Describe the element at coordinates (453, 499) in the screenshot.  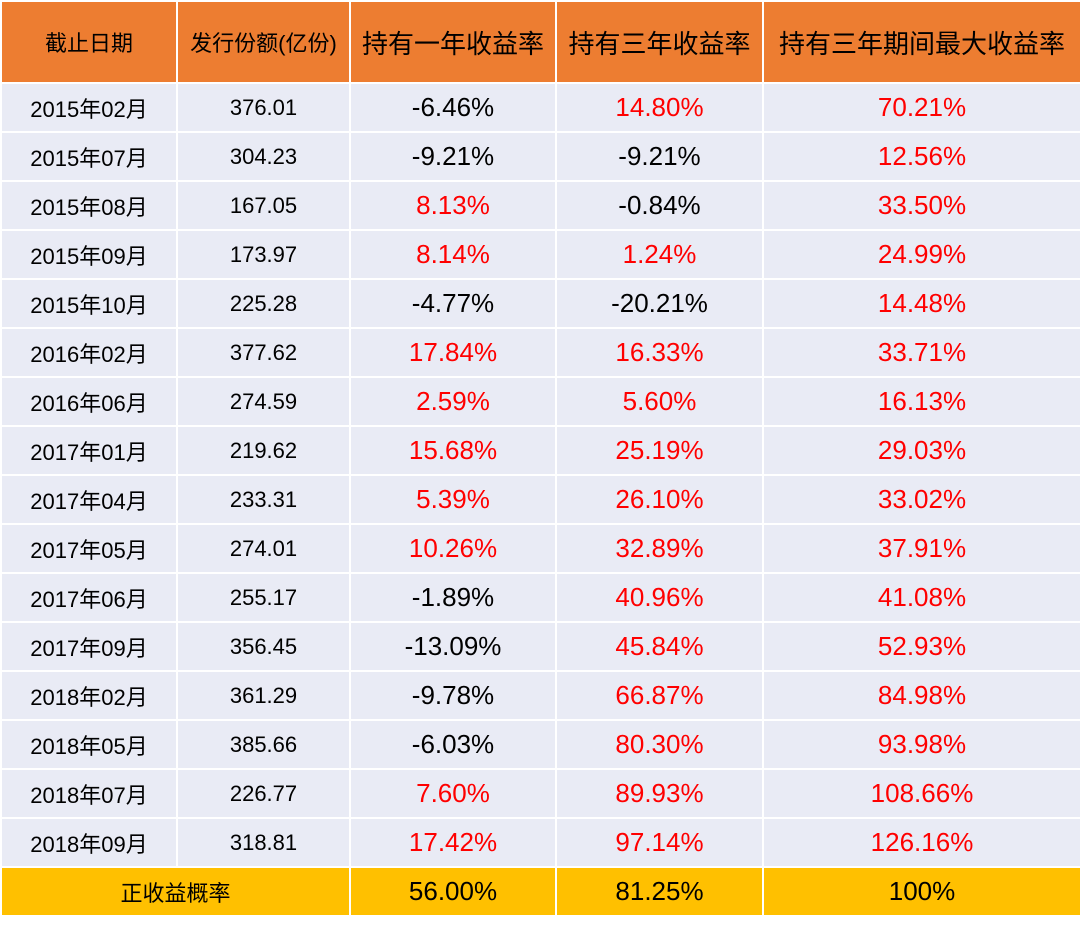
I see `cell-one-year-return: 5.39%` at that location.